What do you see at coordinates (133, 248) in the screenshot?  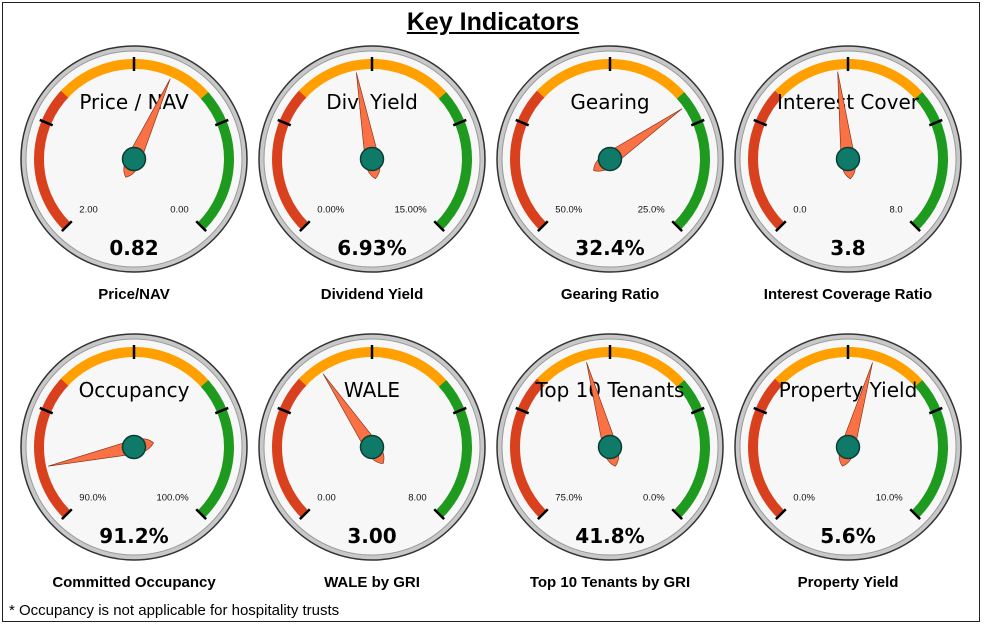 I see `gauge-value: 0.82` at bounding box center [133, 248].